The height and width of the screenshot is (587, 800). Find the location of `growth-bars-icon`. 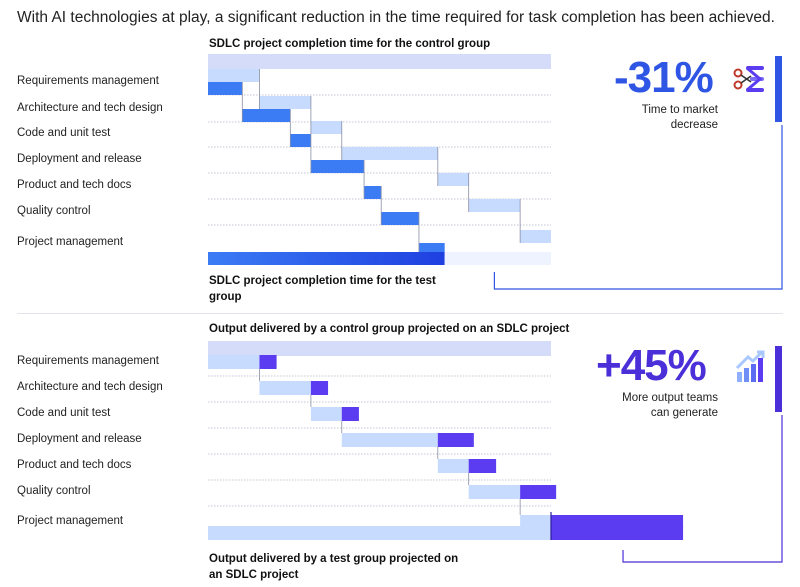

growth-bars-icon is located at coordinates (750, 366).